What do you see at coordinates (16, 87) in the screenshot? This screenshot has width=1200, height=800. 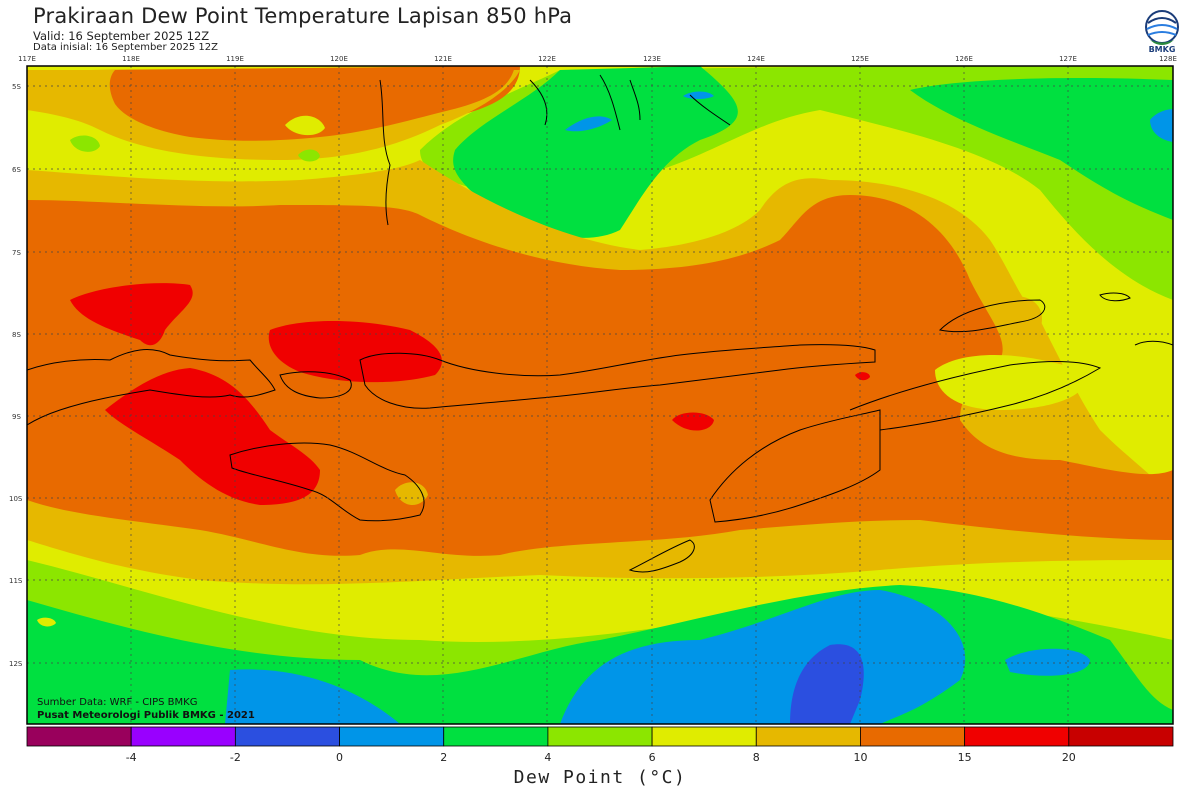 I see `lat-label: 5S` at bounding box center [16, 87].